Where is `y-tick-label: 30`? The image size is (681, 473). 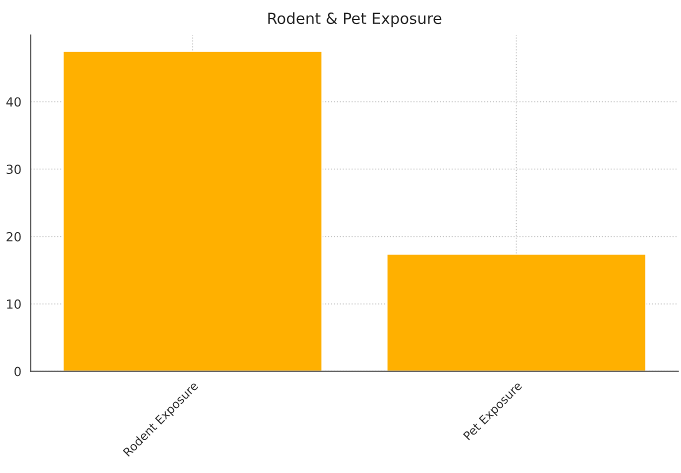
y-tick-label: 30 is located at coordinates (13, 169).